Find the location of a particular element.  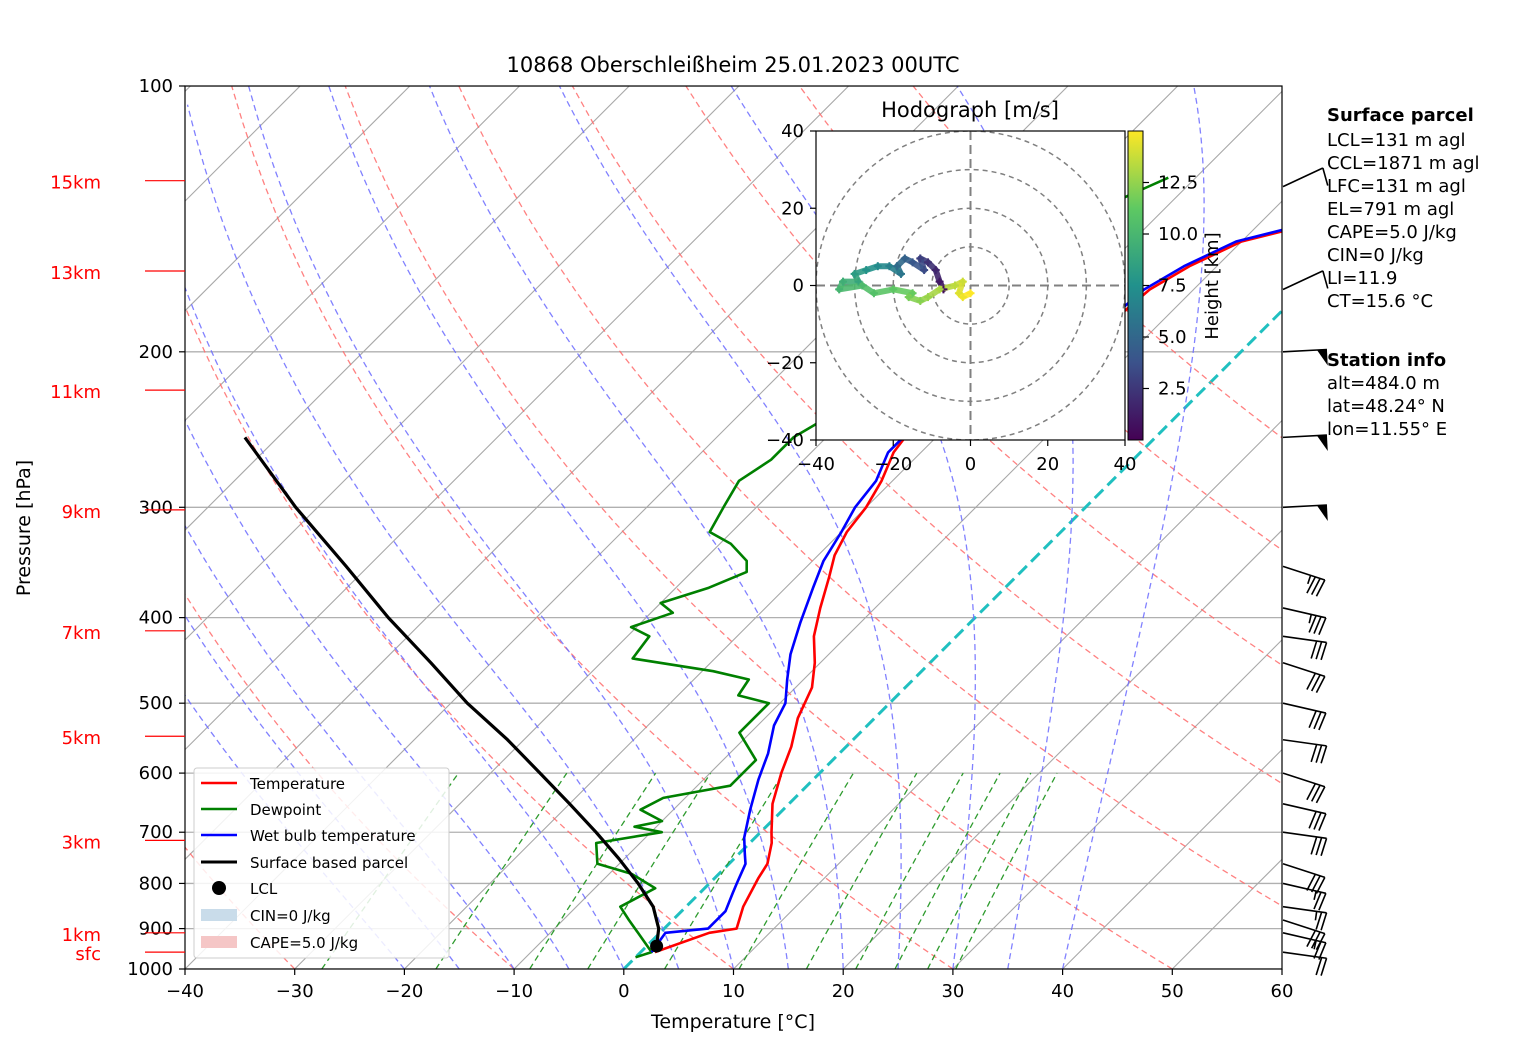

height-label: 7km is located at coordinates (81, 633).